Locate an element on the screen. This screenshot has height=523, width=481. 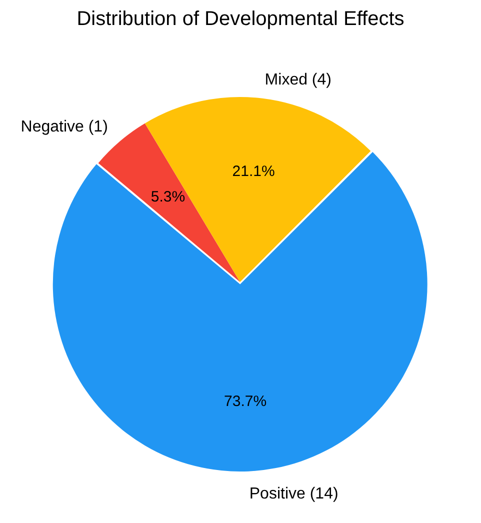
data-label: 5.3% is located at coordinates (168, 197).